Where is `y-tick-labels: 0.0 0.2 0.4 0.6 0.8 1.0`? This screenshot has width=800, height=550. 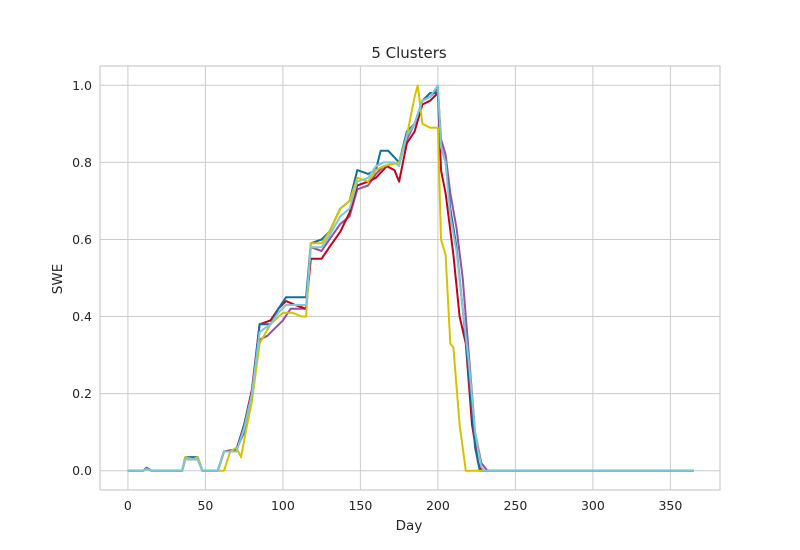
y-tick-labels: 0.0 0.2 0.4 0.6 0.8 1.0 is located at coordinates (82, 278).